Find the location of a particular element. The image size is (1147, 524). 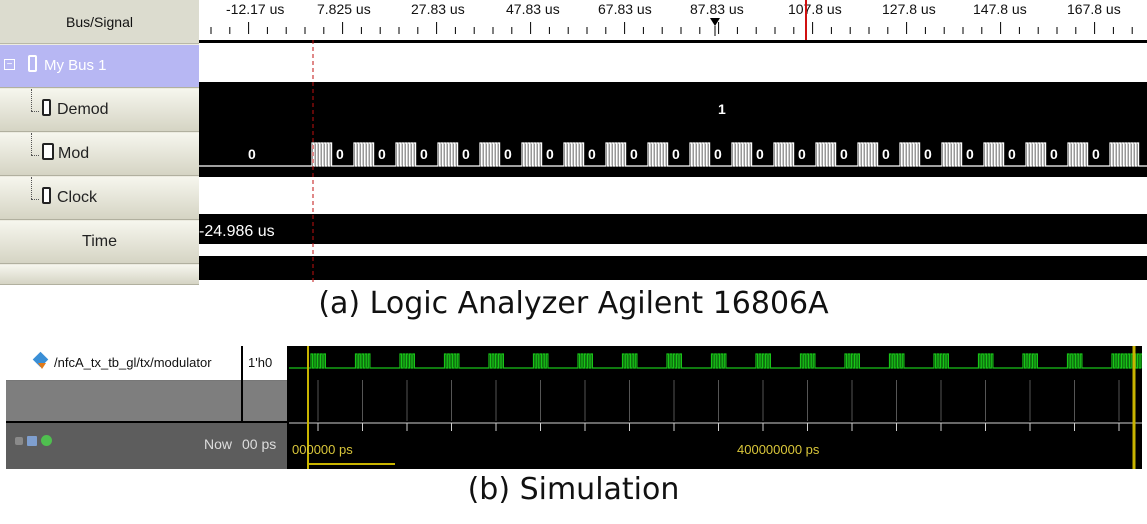

now-bar is located at coordinates (146, 446).